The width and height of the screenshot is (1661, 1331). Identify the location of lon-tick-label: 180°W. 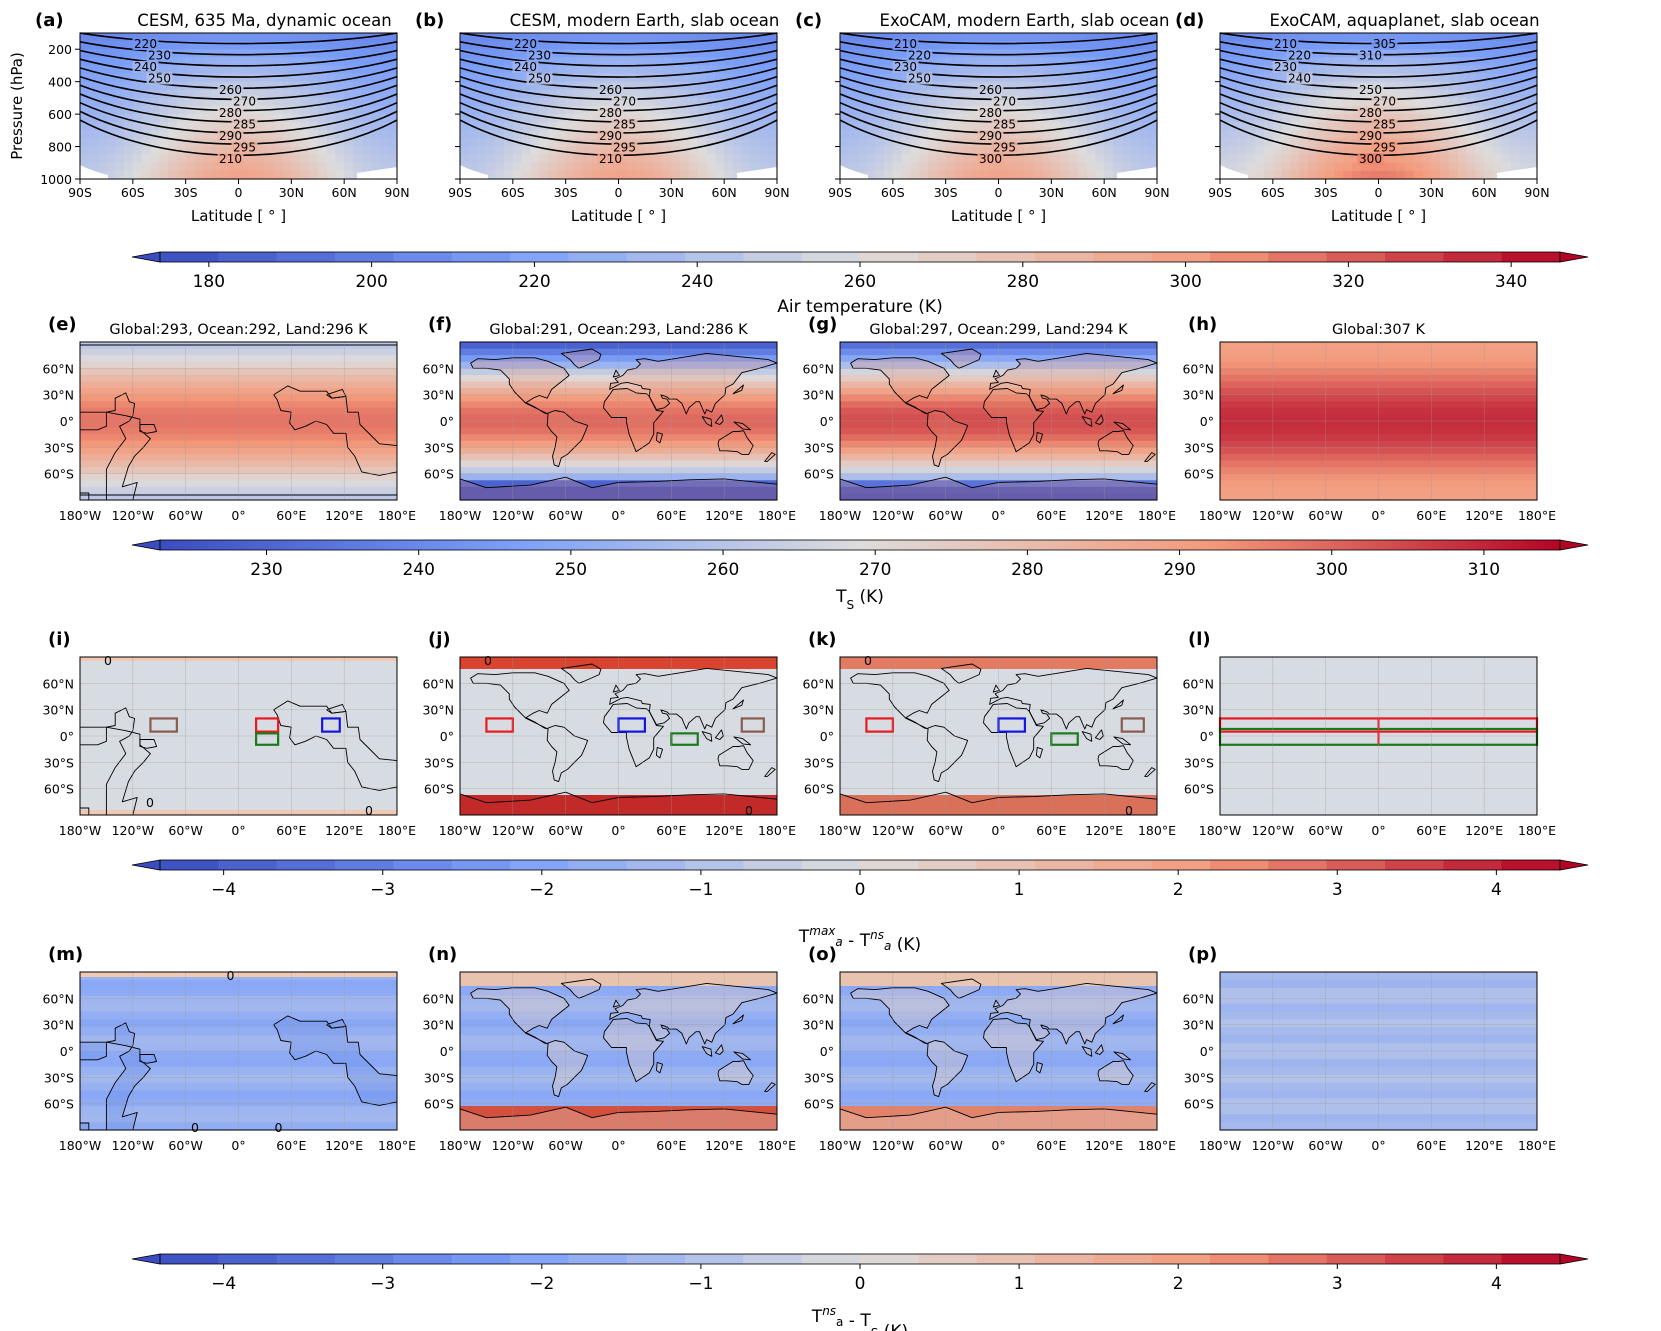
(840, 1145).